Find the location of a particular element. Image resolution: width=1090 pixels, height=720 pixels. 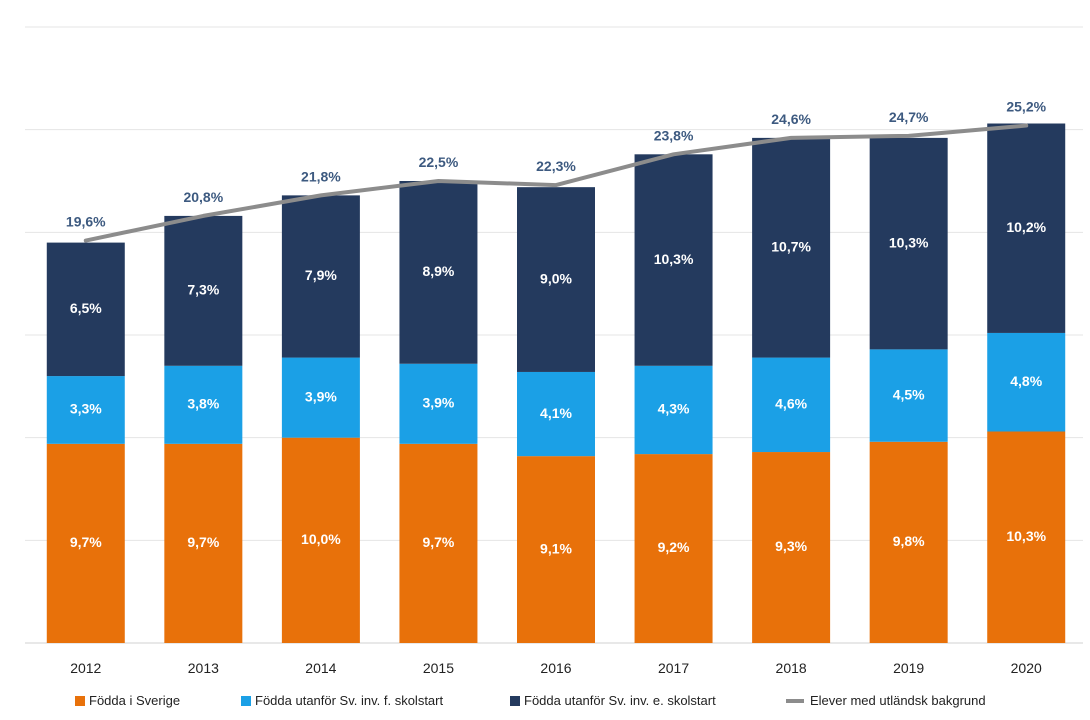

x-tick-label: 2018 is located at coordinates (791, 668).